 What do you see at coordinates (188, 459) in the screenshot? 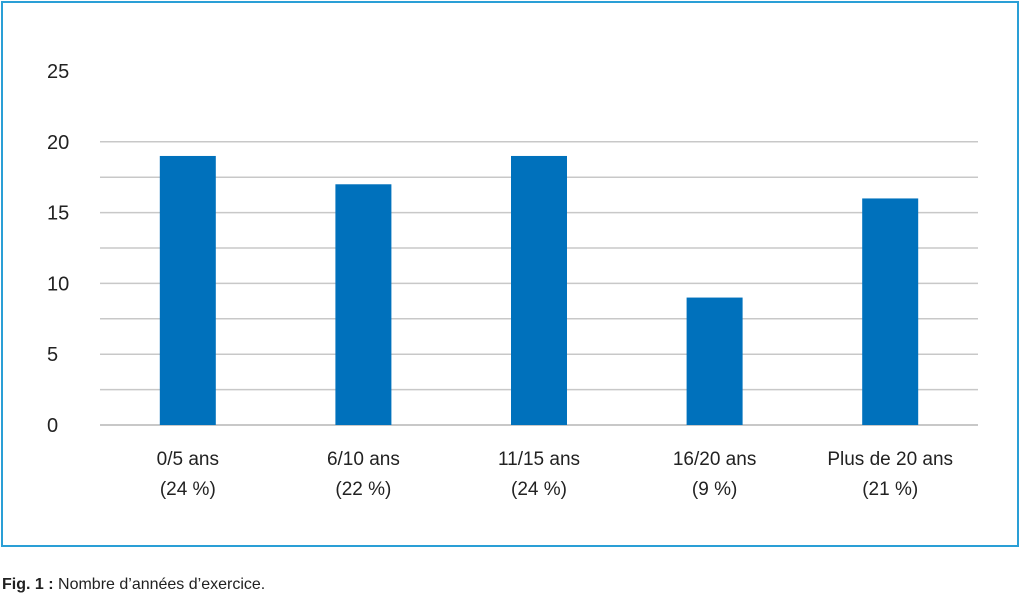
I see `x-category-label: 0/5 ans` at bounding box center [188, 459].